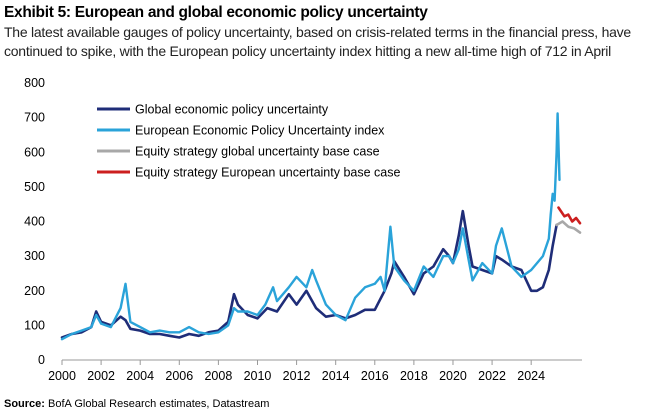  What do you see at coordinates (453, 376) in the screenshot?
I see `x-tick-label: 2020` at bounding box center [453, 376].